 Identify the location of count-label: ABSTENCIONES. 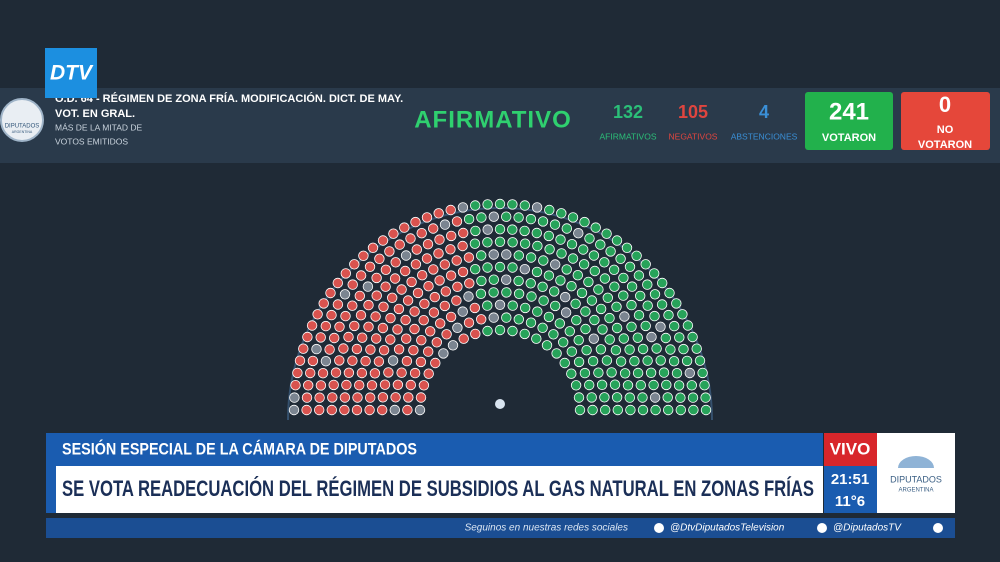
(764, 136).